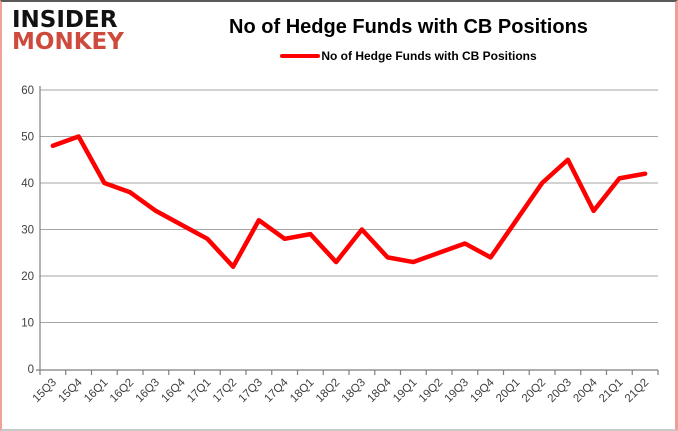 The width and height of the screenshot is (678, 431). I want to click on y-tick-label: 0, so click(31, 370).